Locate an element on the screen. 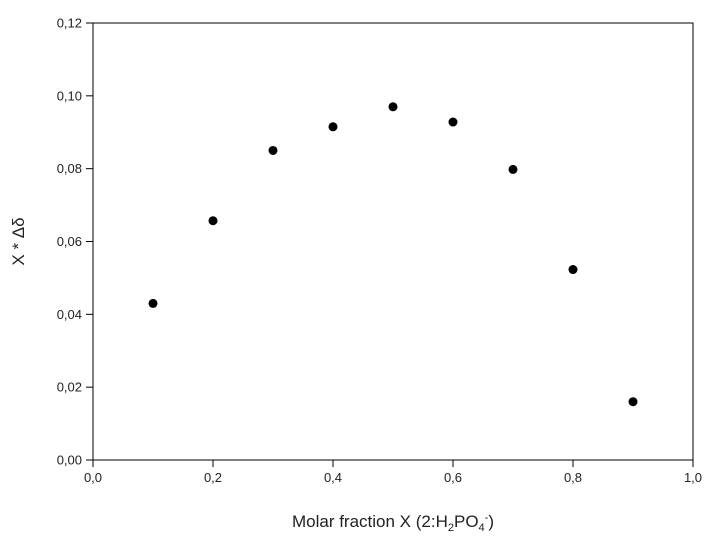  x-axis-ticks: 0,0 0,2 0,4 0,6 0,8 1,0 is located at coordinates (393, 472).